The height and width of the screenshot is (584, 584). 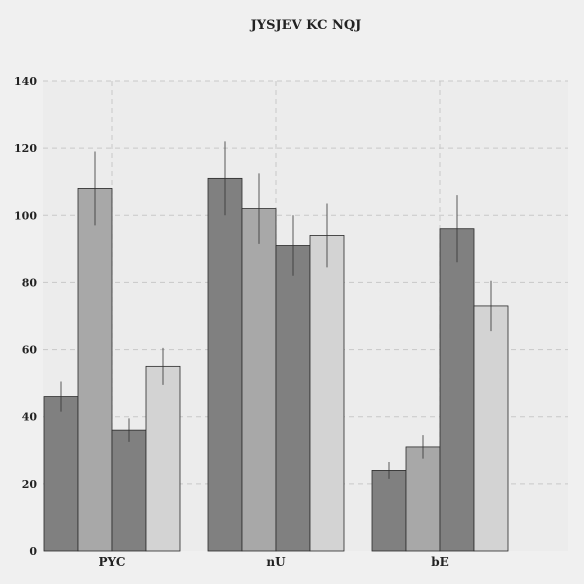 What do you see at coordinates (129, 490) in the screenshot?
I see `bar-s3-PYC` at bounding box center [129, 490].